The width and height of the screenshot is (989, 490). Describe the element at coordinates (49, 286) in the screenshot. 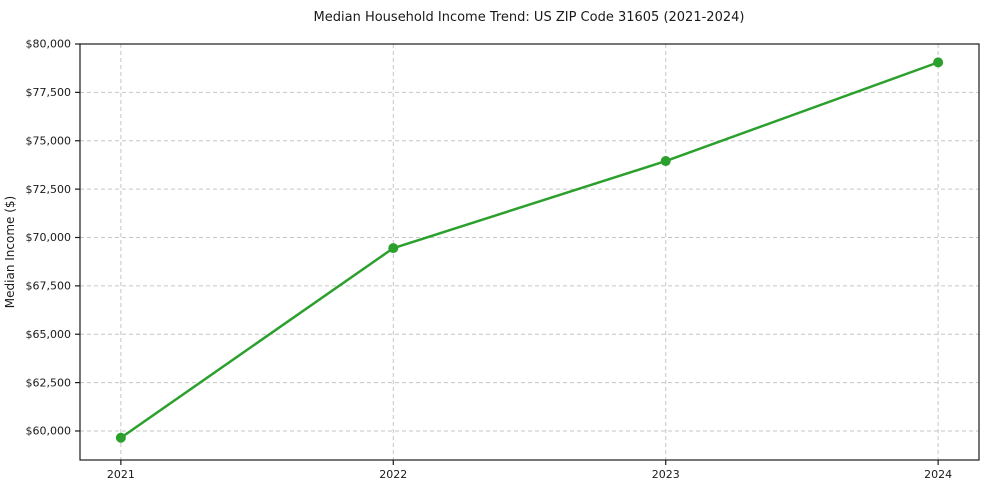

I see `y-tick-label: $67,500` at that location.